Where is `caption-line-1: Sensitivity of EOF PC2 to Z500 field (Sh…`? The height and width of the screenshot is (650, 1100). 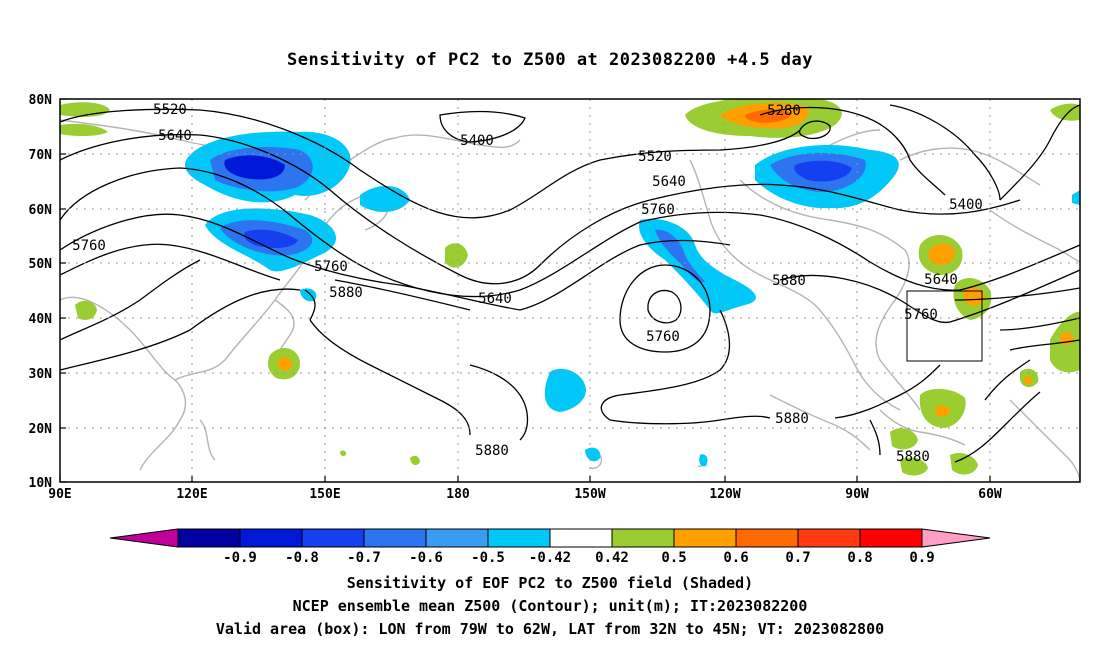
caption-line-1: Sensitivity of EOF PC2 to Z500 field (Sh… is located at coordinates (550, 583).